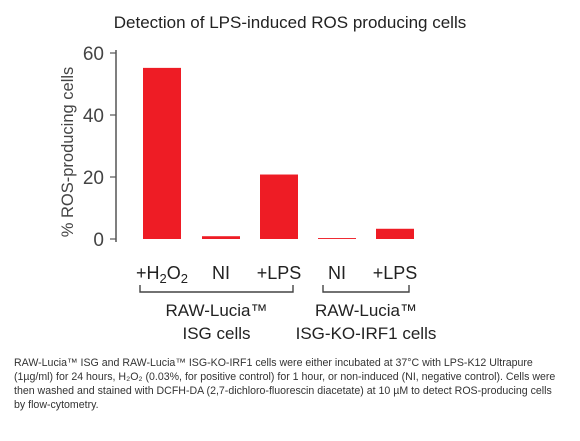 Image resolution: width=580 pixels, height=441 pixels. Describe the element at coordinates (68, 152) in the screenshot. I see `y-axis-label: % ROS-producing cells` at that location.